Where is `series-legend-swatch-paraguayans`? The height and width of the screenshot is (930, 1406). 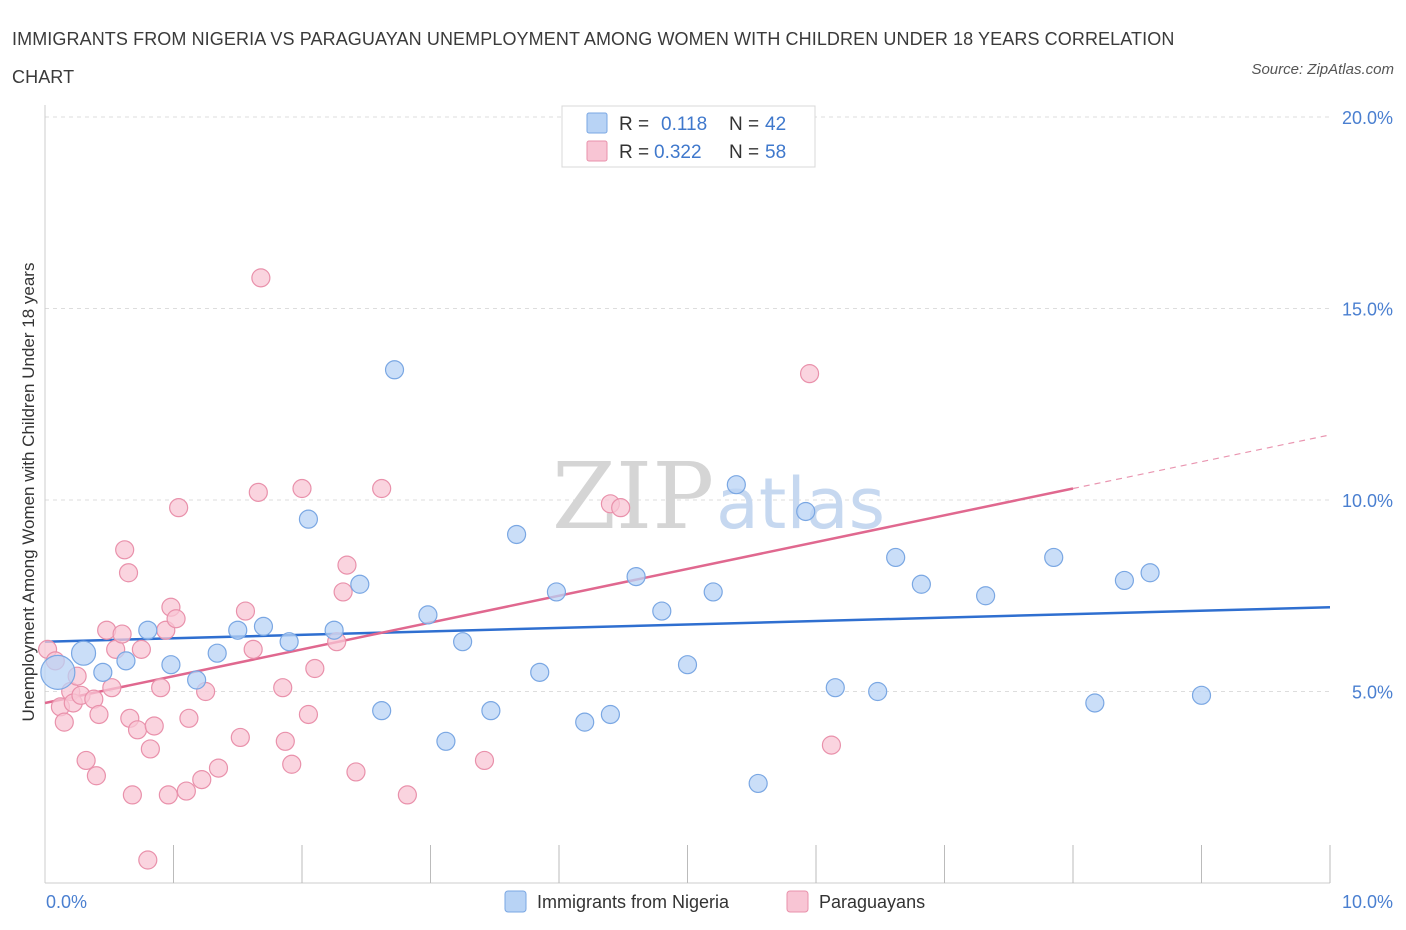
series-legend-swatch-paraguayans is located at coordinates (797, 901).